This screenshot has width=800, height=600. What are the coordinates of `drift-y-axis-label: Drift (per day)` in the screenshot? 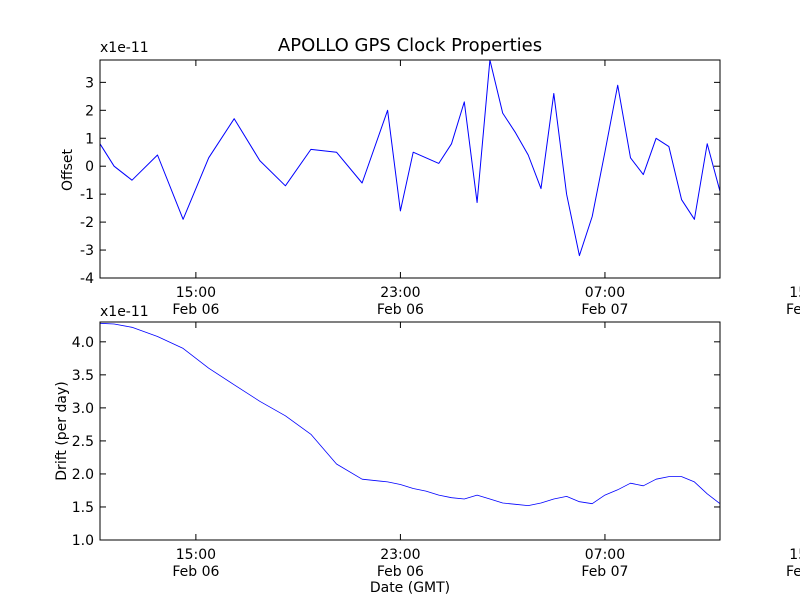 It's located at (62, 430).